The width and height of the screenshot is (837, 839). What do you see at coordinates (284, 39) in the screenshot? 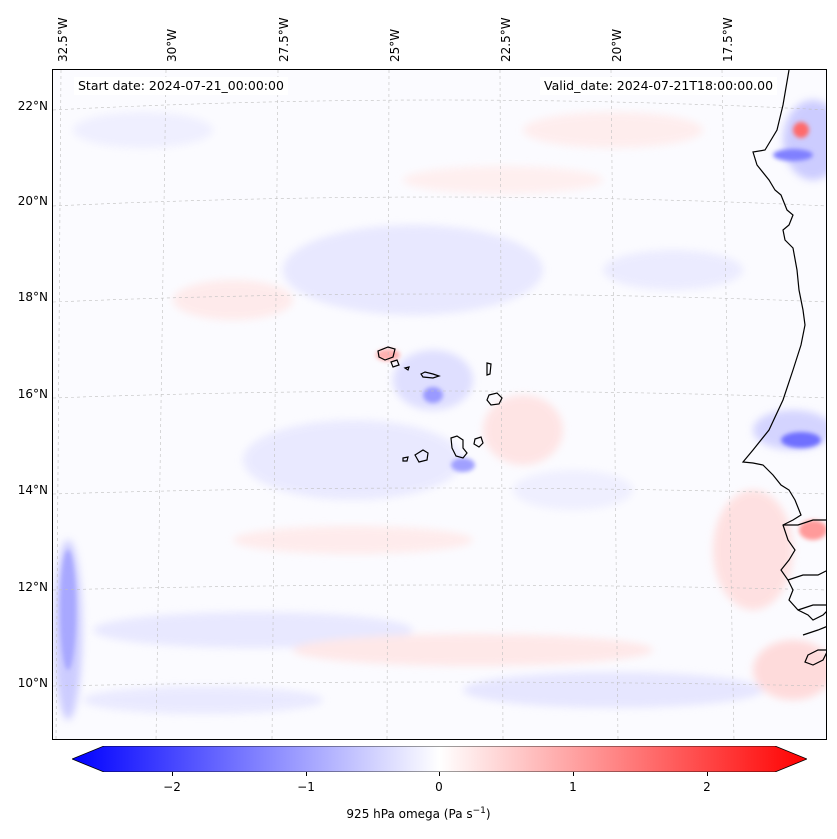
I see `lon-label-27-5w: 27.5°W` at bounding box center [284, 39].